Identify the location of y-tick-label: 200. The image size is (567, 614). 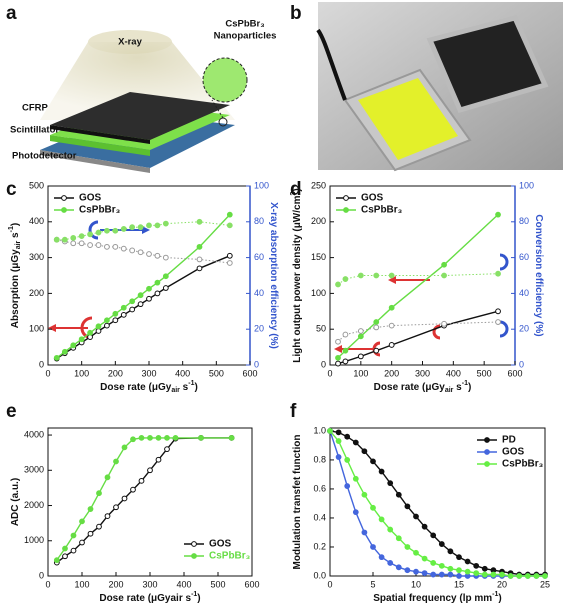
(36, 293).